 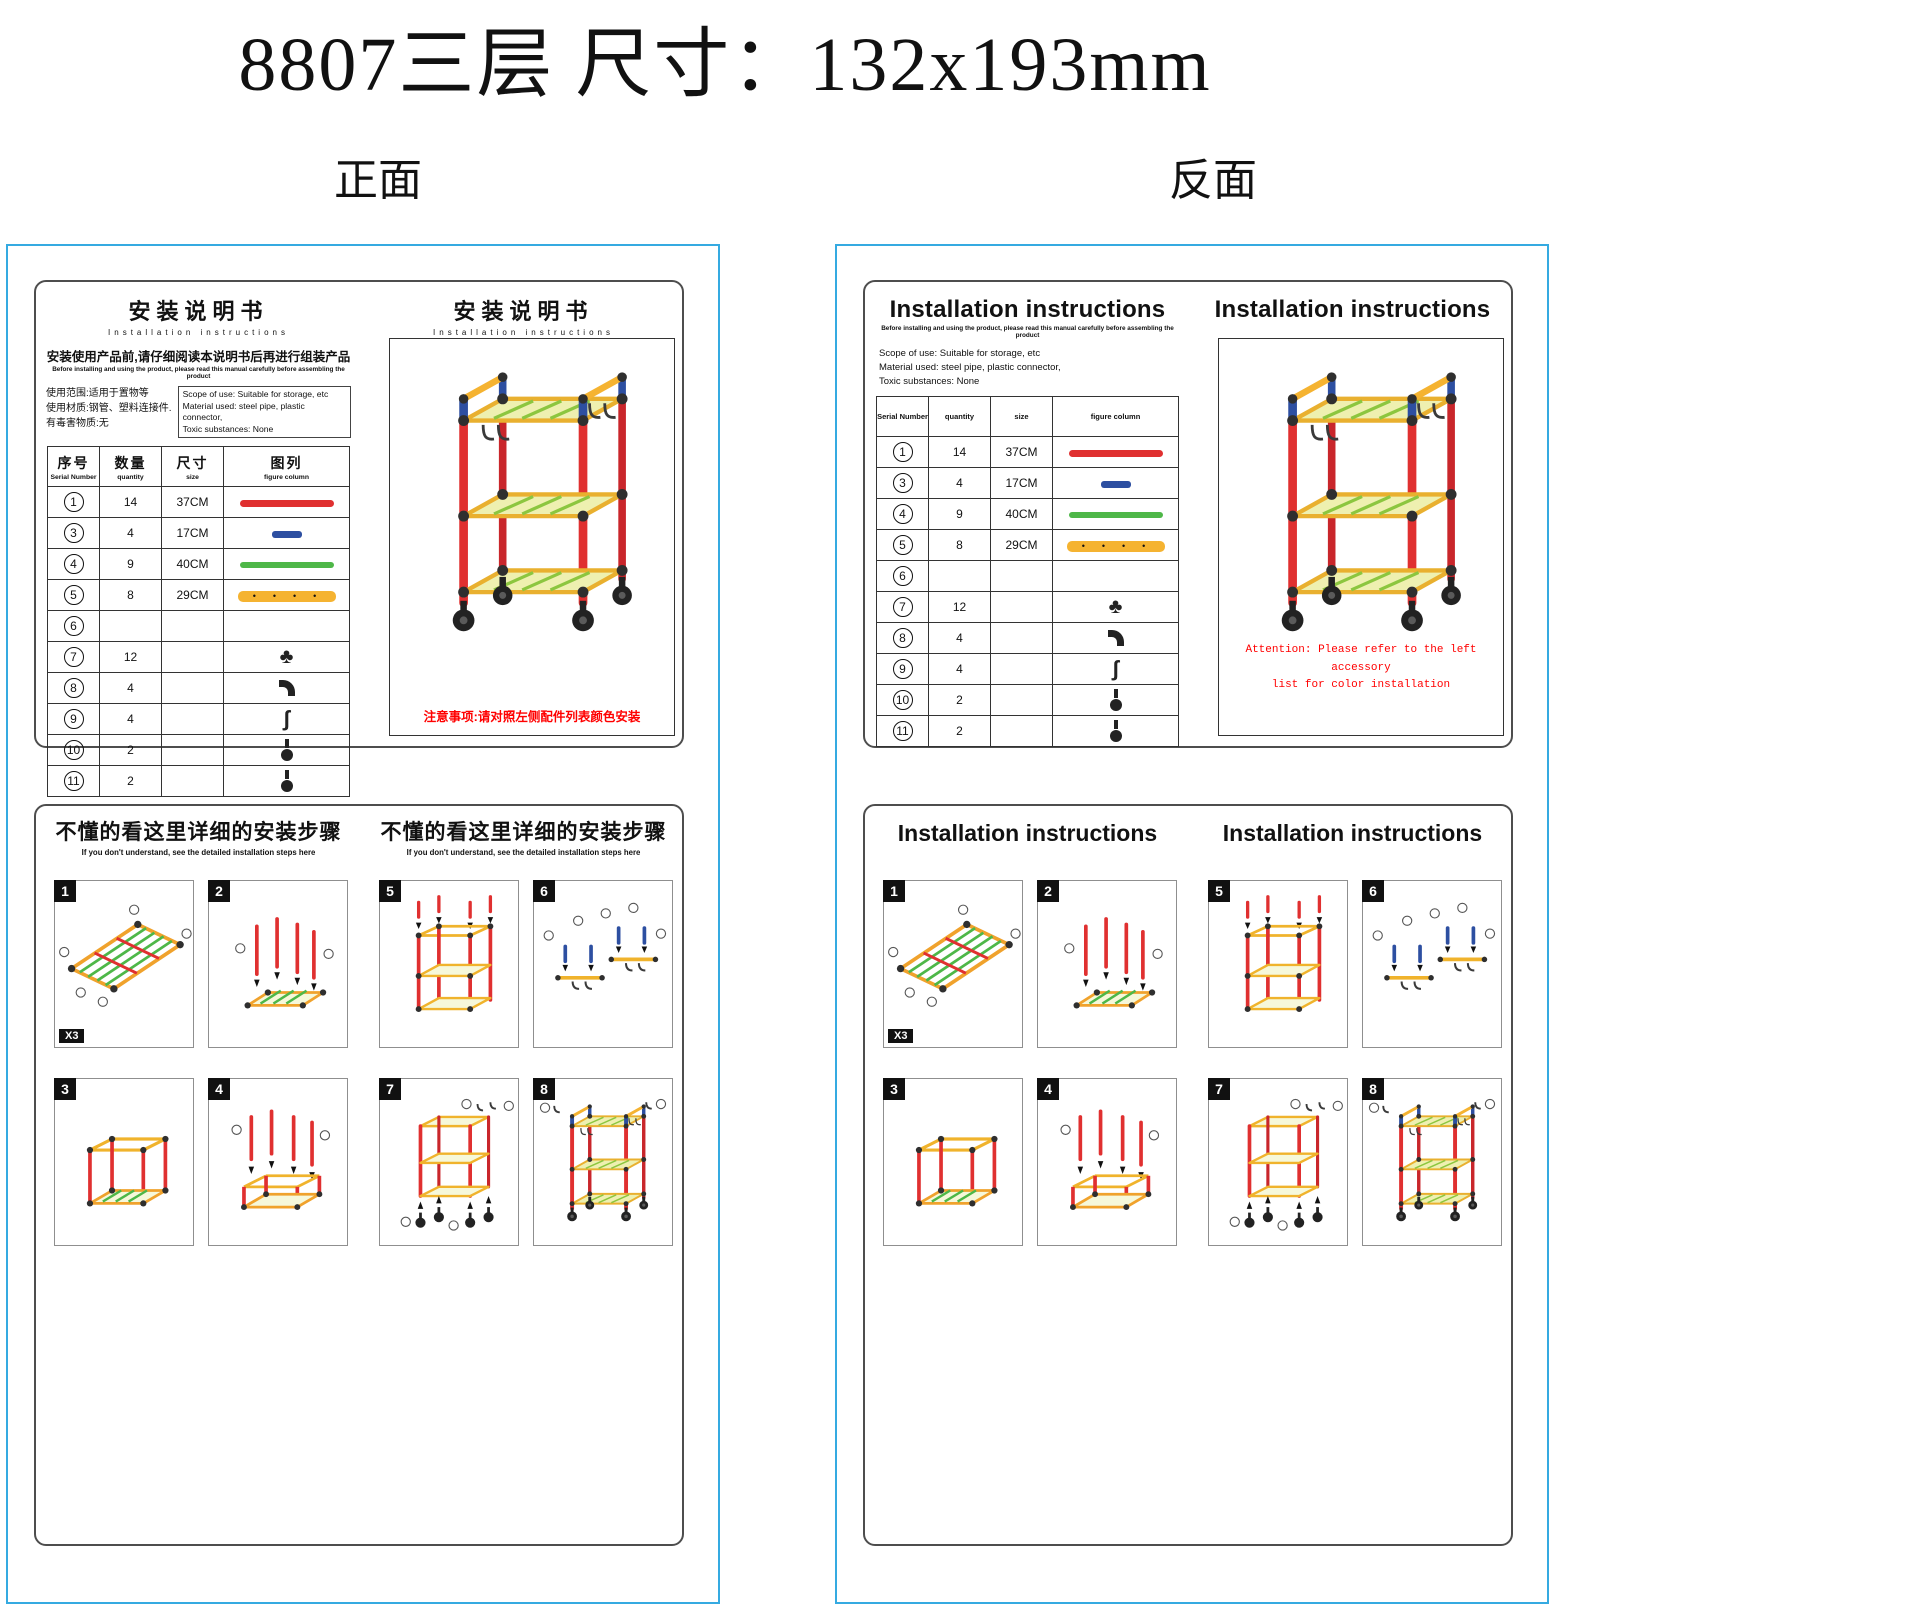 I want to click on step-4-illustration, so click(x=1107, y=1162).